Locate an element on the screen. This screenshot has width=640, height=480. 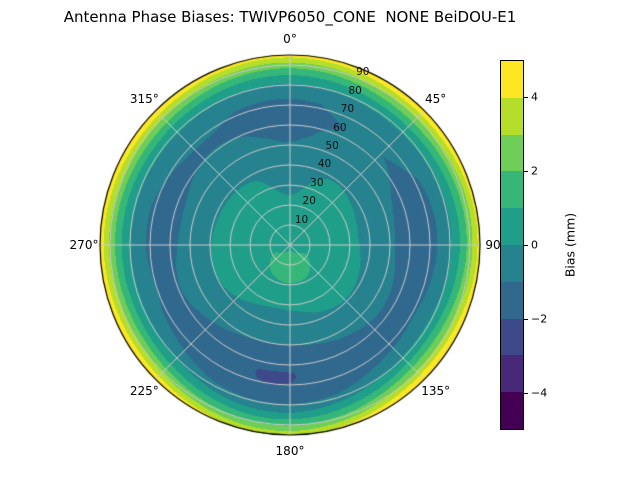
radial-tick-label: 70 is located at coordinates (347, 109).